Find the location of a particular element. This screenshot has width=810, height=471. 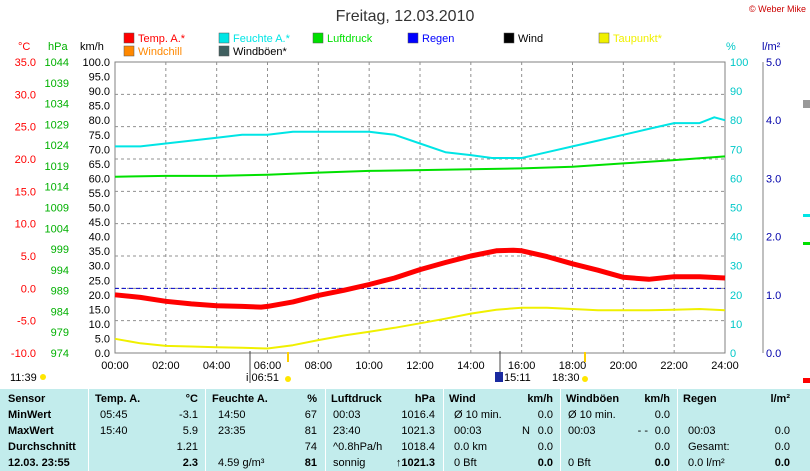

pressure-tick-label: 974 is located at coordinates (60, 354).